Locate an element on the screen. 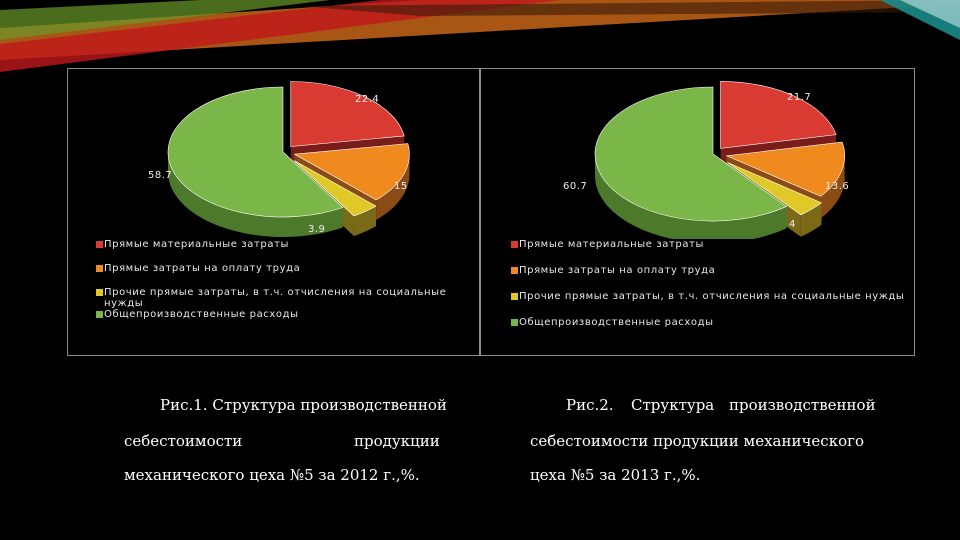 The width and height of the screenshot is (960, 540). data-label-slice-4: 58.7 is located at coordinates (160, 175).